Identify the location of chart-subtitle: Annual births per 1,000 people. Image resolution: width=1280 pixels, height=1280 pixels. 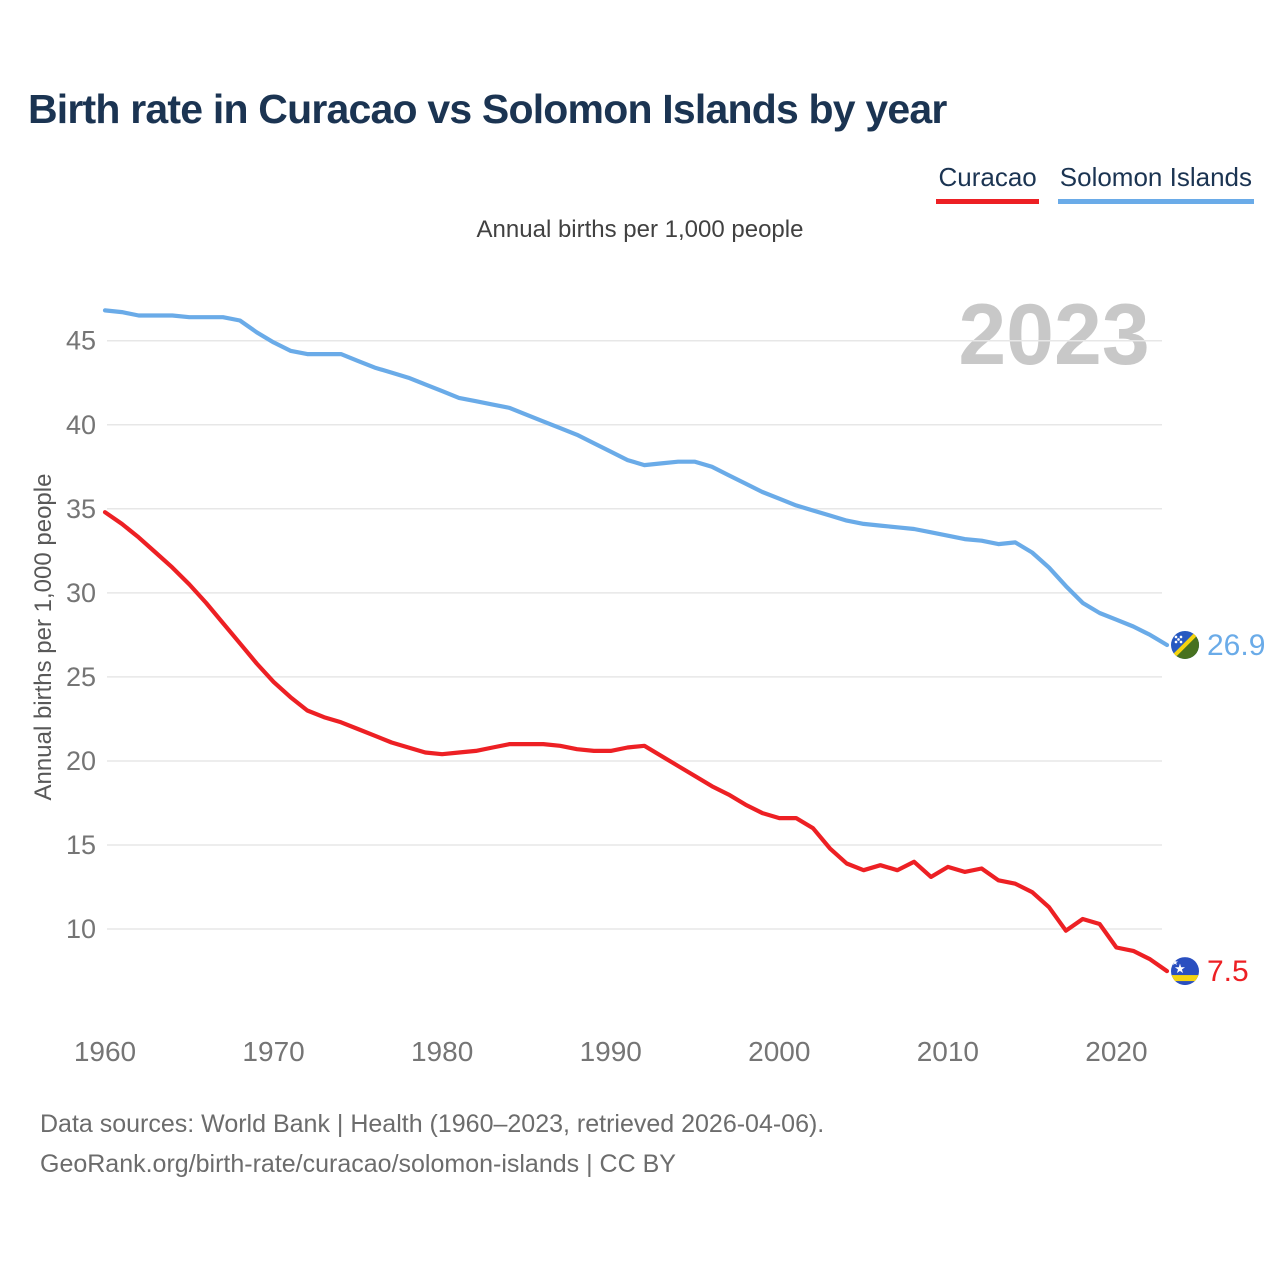
(640, 229).